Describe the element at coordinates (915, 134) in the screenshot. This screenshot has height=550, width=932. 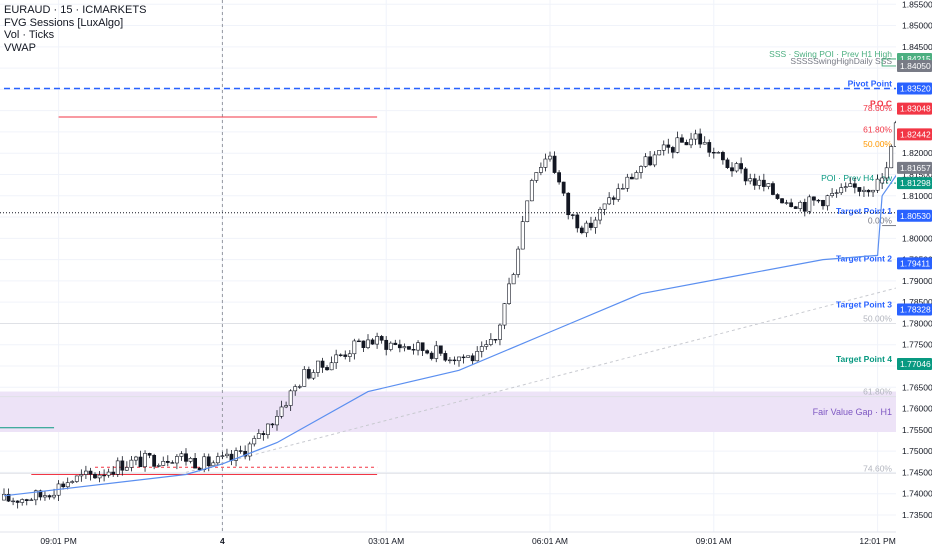
I see `price-badge-label: 1.82442` at that location.